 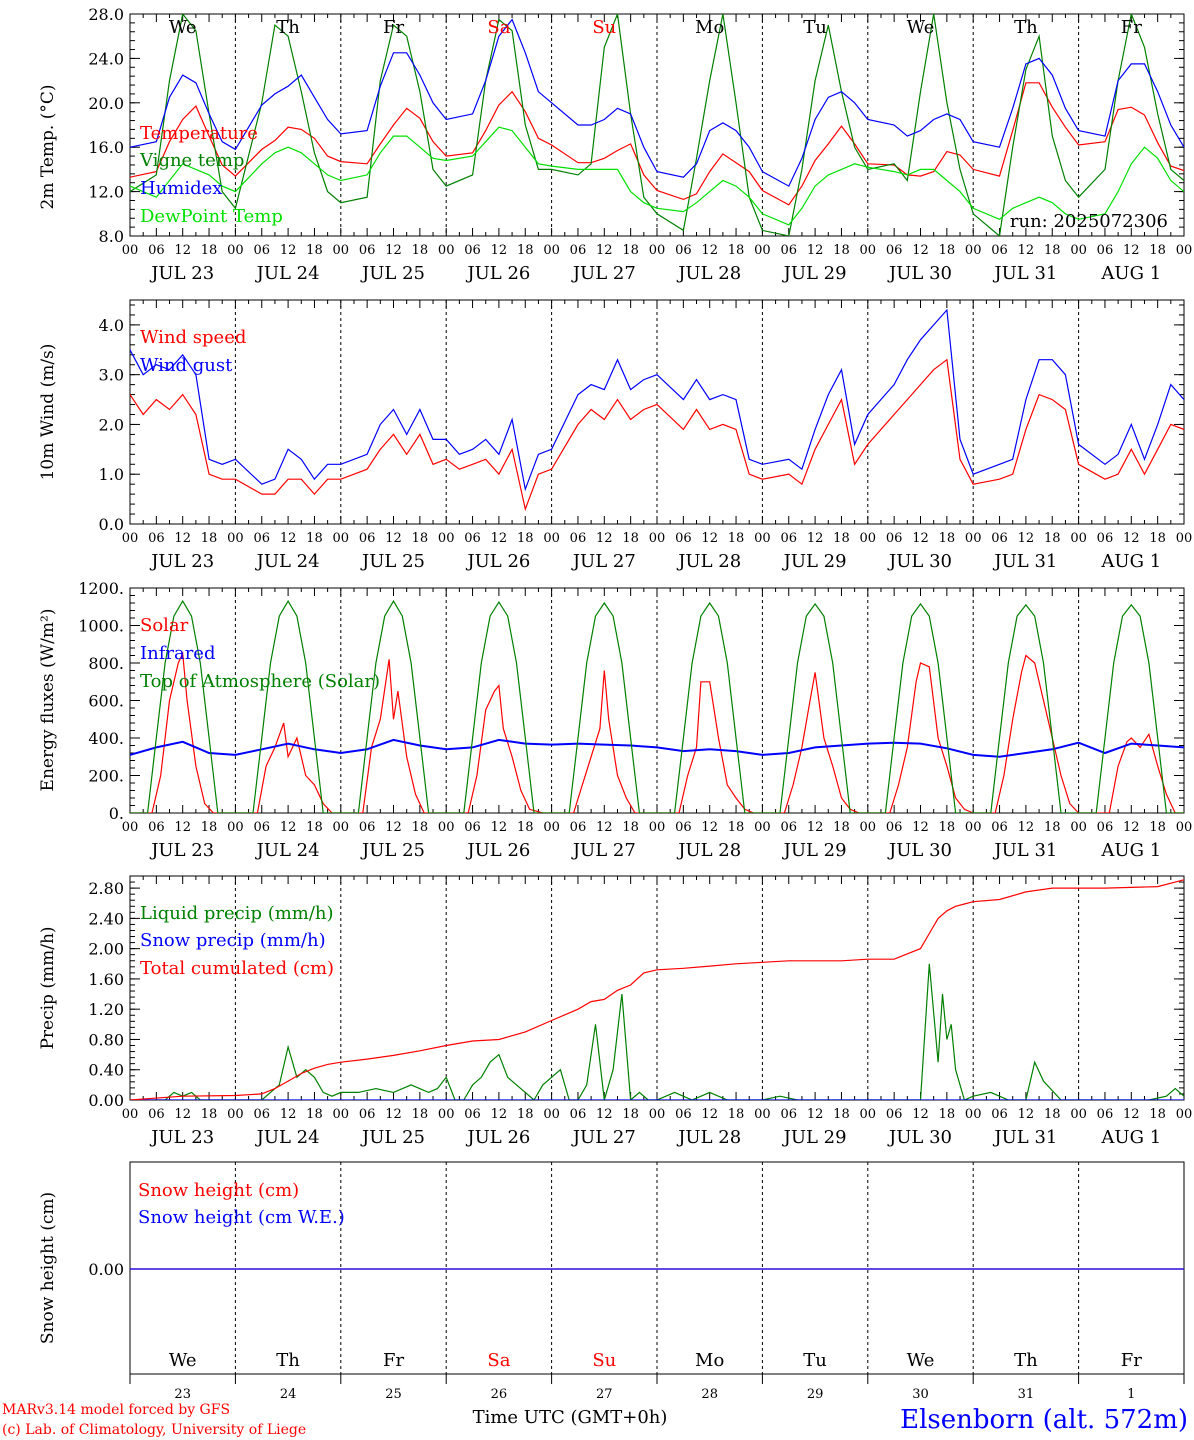 I want to click on legend-entry: Snow height (cm W.E.), so click(x=241, y=1217).